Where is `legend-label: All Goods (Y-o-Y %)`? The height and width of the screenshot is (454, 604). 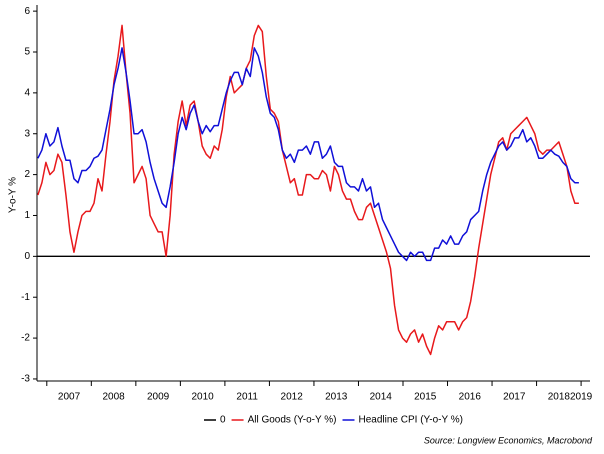 legend-label: All Goods (Y-o-Y %) is located at coordinates (292, 420).